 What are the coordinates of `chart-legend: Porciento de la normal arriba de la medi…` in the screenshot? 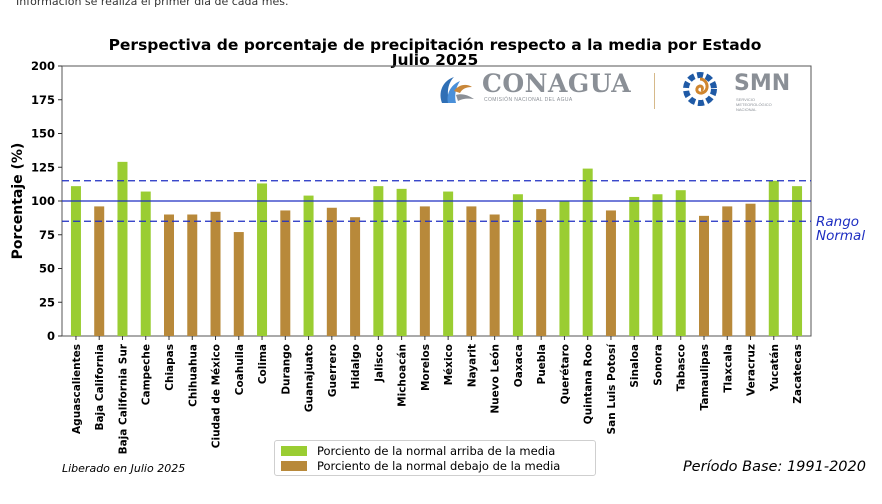 It's located at (435, 458).